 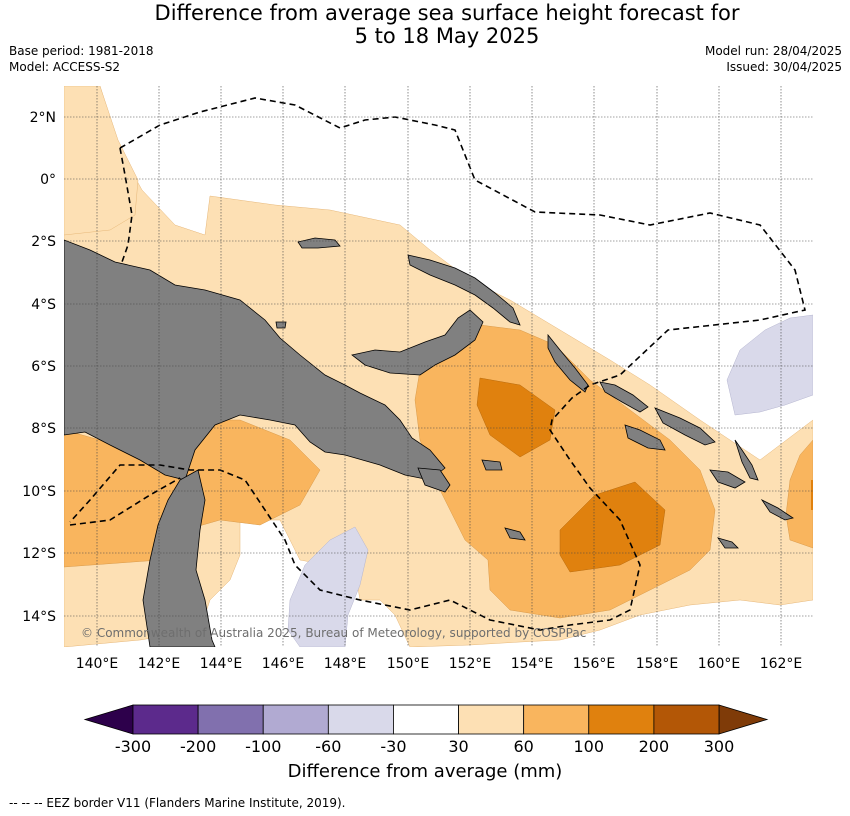 What do you see at coordinates (743, 719) in the screenshot?
I see `colorbar-over-arrow` at bounding box center [743, 719].